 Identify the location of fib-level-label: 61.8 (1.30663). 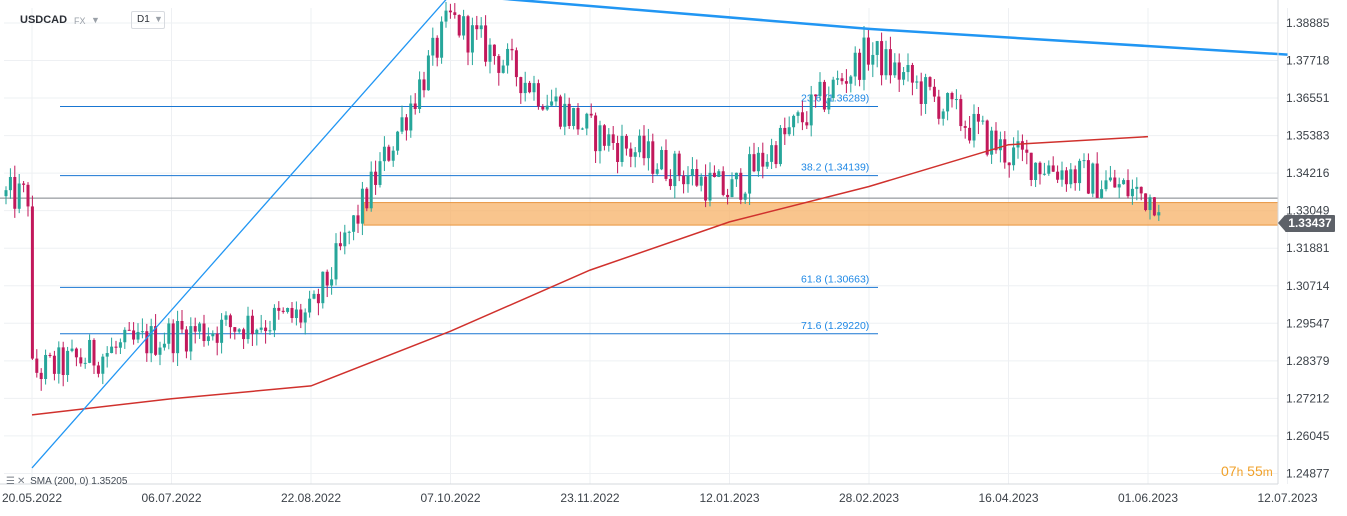
(835, 279).